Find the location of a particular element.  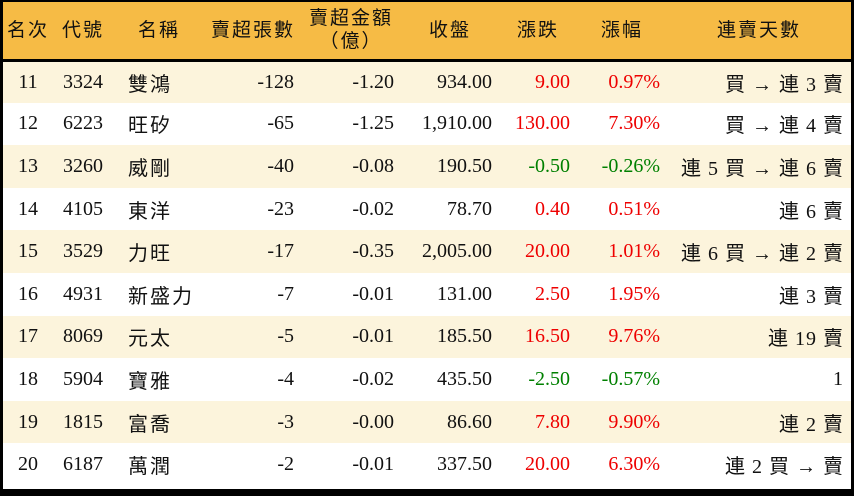

cell-name: 力旺 is located at coordinates (159, 251).